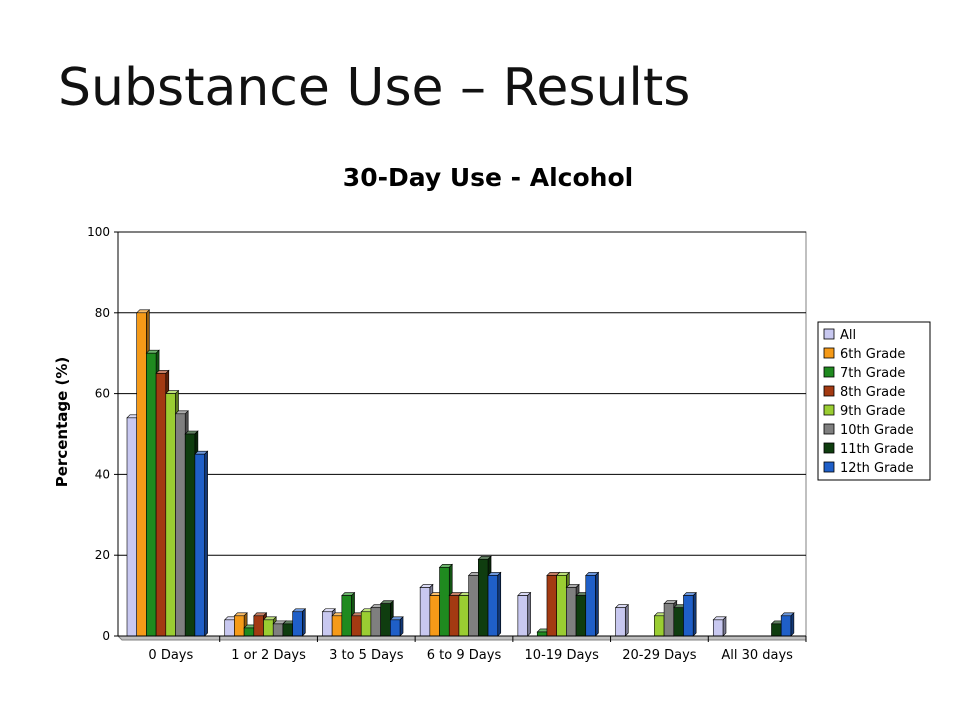 The height and width of the screenshot is (720, 960). Describe the element at coordinates (872, 354) in the screenshot. I see `legend-entry: 6th Grade` at that location.